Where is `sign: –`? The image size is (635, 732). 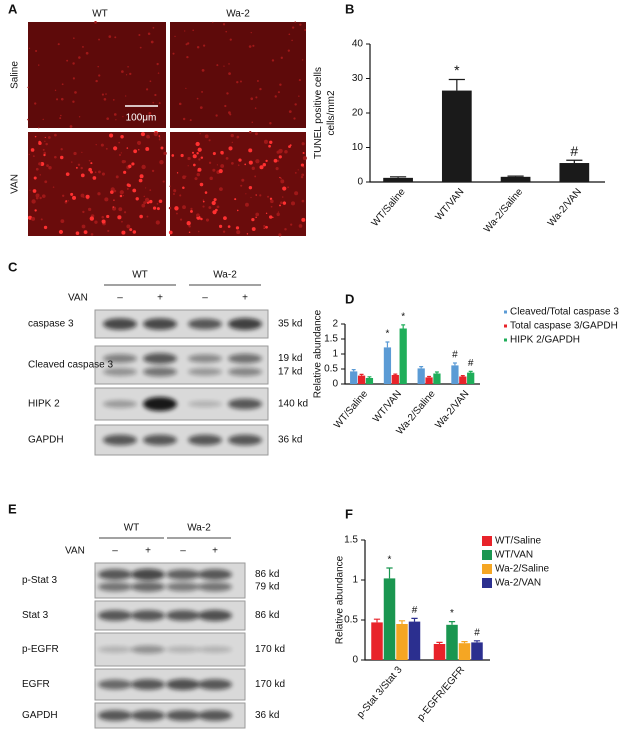 sign: – is located at coordinates (183, 551).